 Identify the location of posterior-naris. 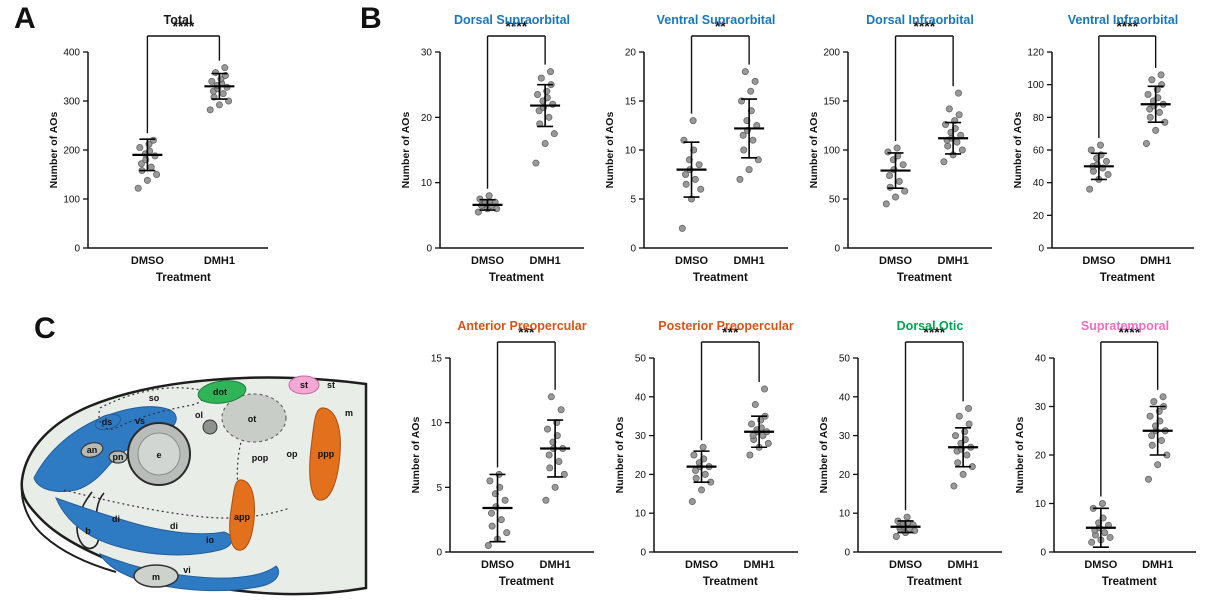
(118, 457).